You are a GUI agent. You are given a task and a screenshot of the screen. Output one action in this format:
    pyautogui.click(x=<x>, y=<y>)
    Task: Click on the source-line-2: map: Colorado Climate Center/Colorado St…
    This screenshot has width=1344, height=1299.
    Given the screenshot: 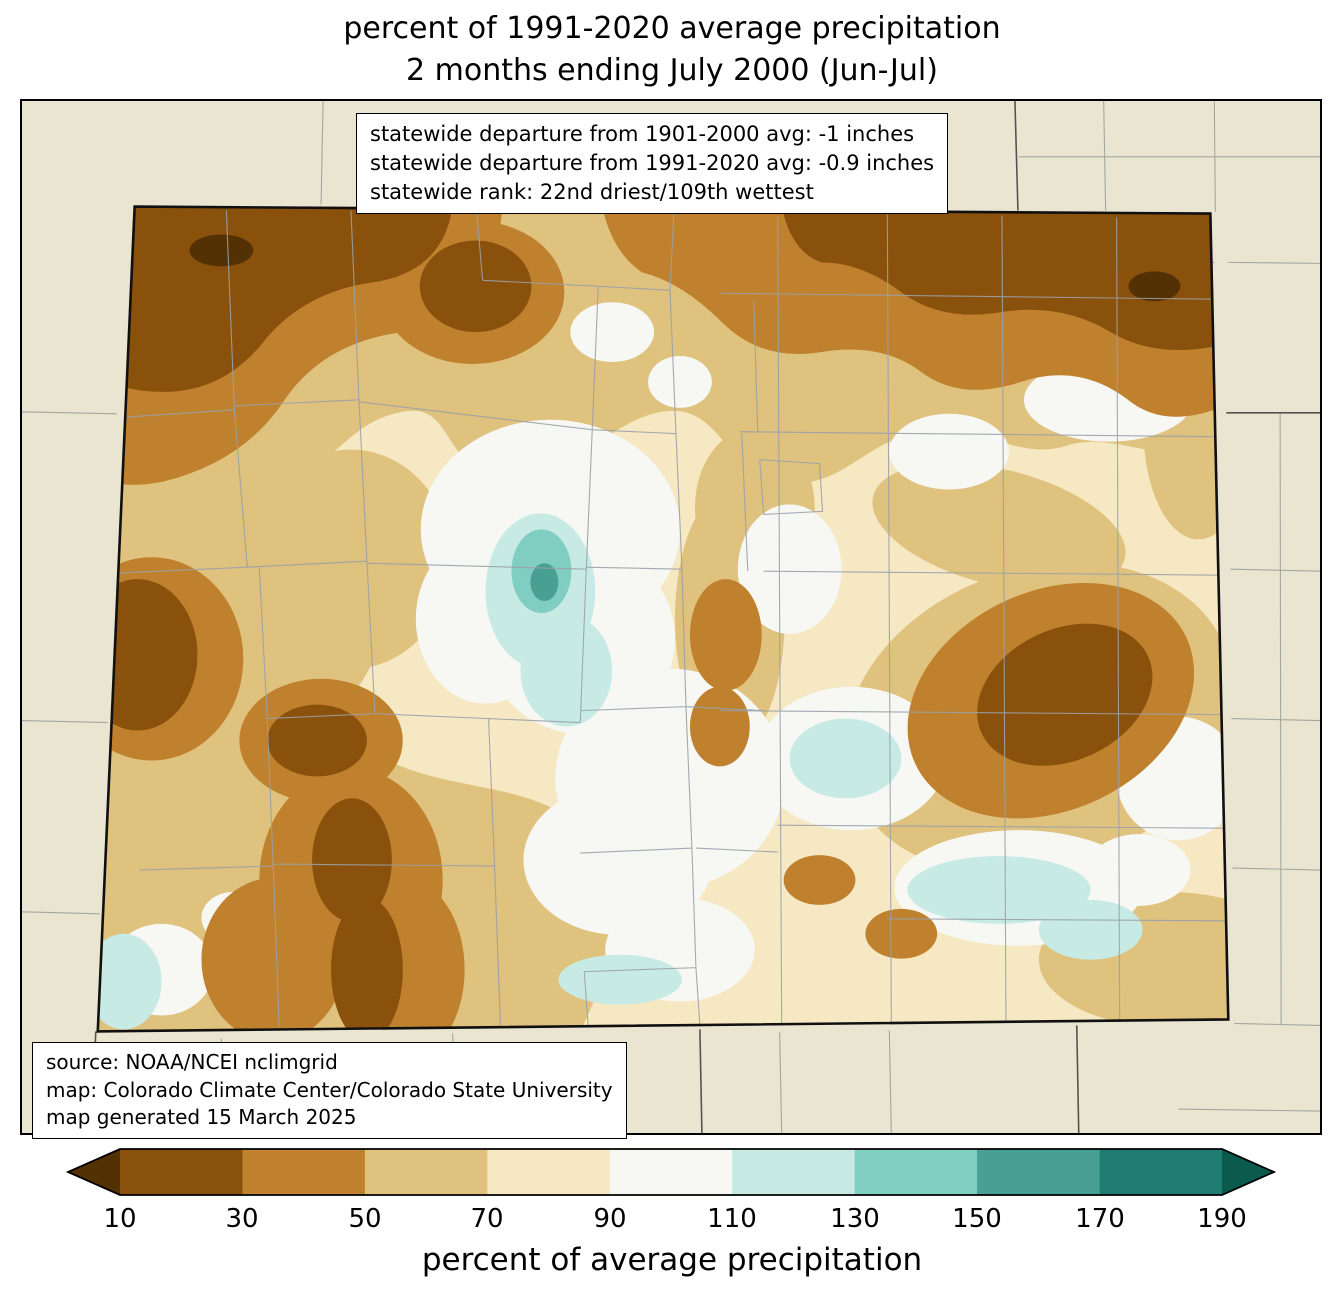 What is the action you would take?
    pyautogui.click(x=329, y=1089)
    